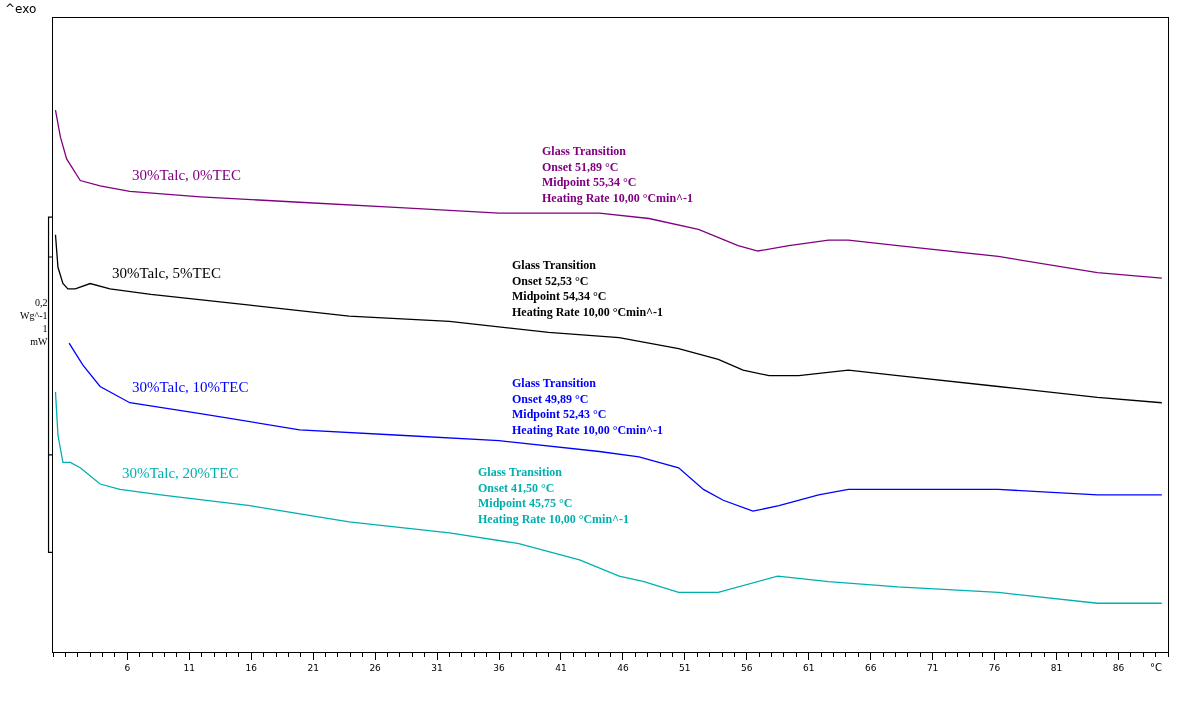 The height and width of the screenshot is (711, 1180). Describe the element at coordinates (251, 667) in the screenshot. I see `x-tick-label: 16` at that location.